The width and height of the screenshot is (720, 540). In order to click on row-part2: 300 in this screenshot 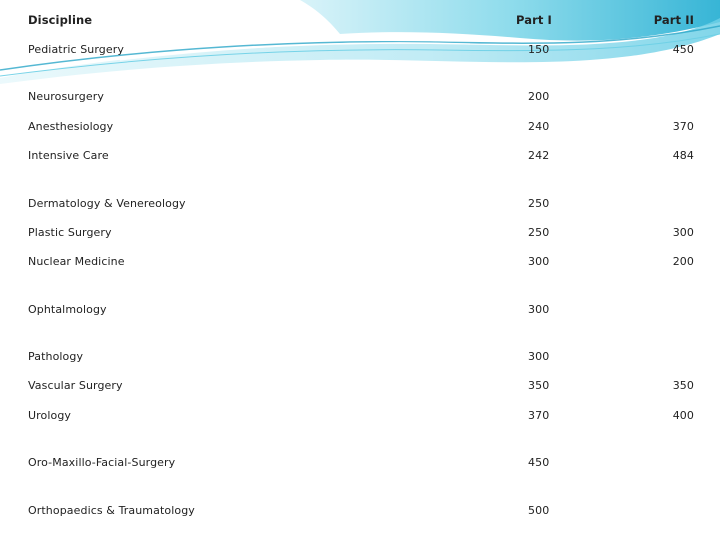, I will do `click(683, 232)`.